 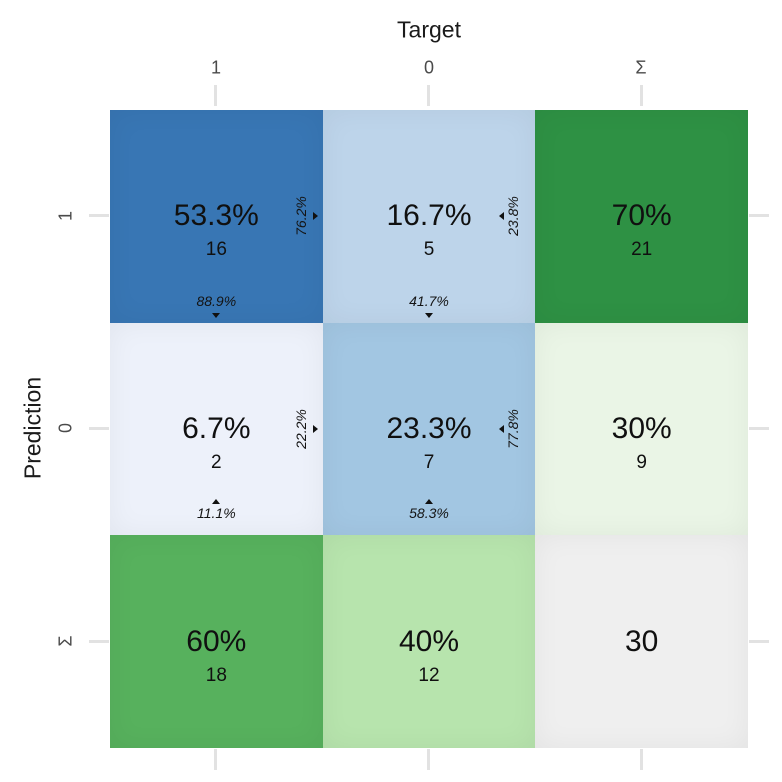 I want to click on cell-row-pct: 77.8%, so click(x=513, y=429).